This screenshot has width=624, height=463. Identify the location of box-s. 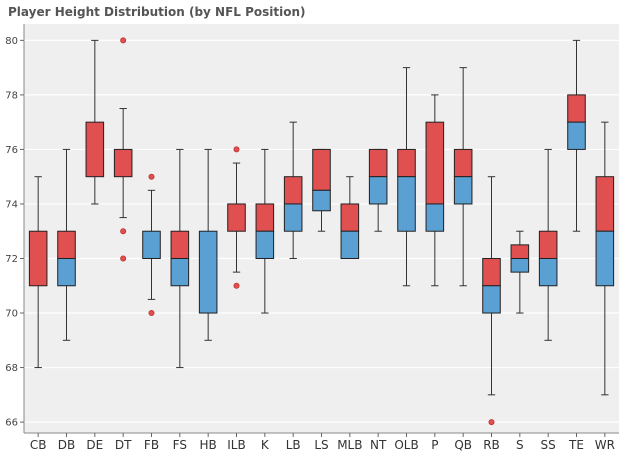
(520, 272).